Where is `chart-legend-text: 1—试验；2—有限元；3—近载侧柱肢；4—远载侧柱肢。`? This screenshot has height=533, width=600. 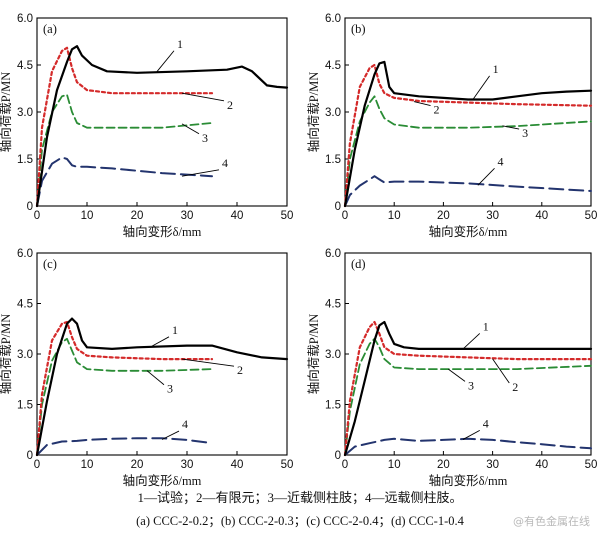
chart-legend-text: 1—试验；2—有限元；3—近载侧柱肢；4—远载侧柱肢。 is located at coordinates (300, 497).